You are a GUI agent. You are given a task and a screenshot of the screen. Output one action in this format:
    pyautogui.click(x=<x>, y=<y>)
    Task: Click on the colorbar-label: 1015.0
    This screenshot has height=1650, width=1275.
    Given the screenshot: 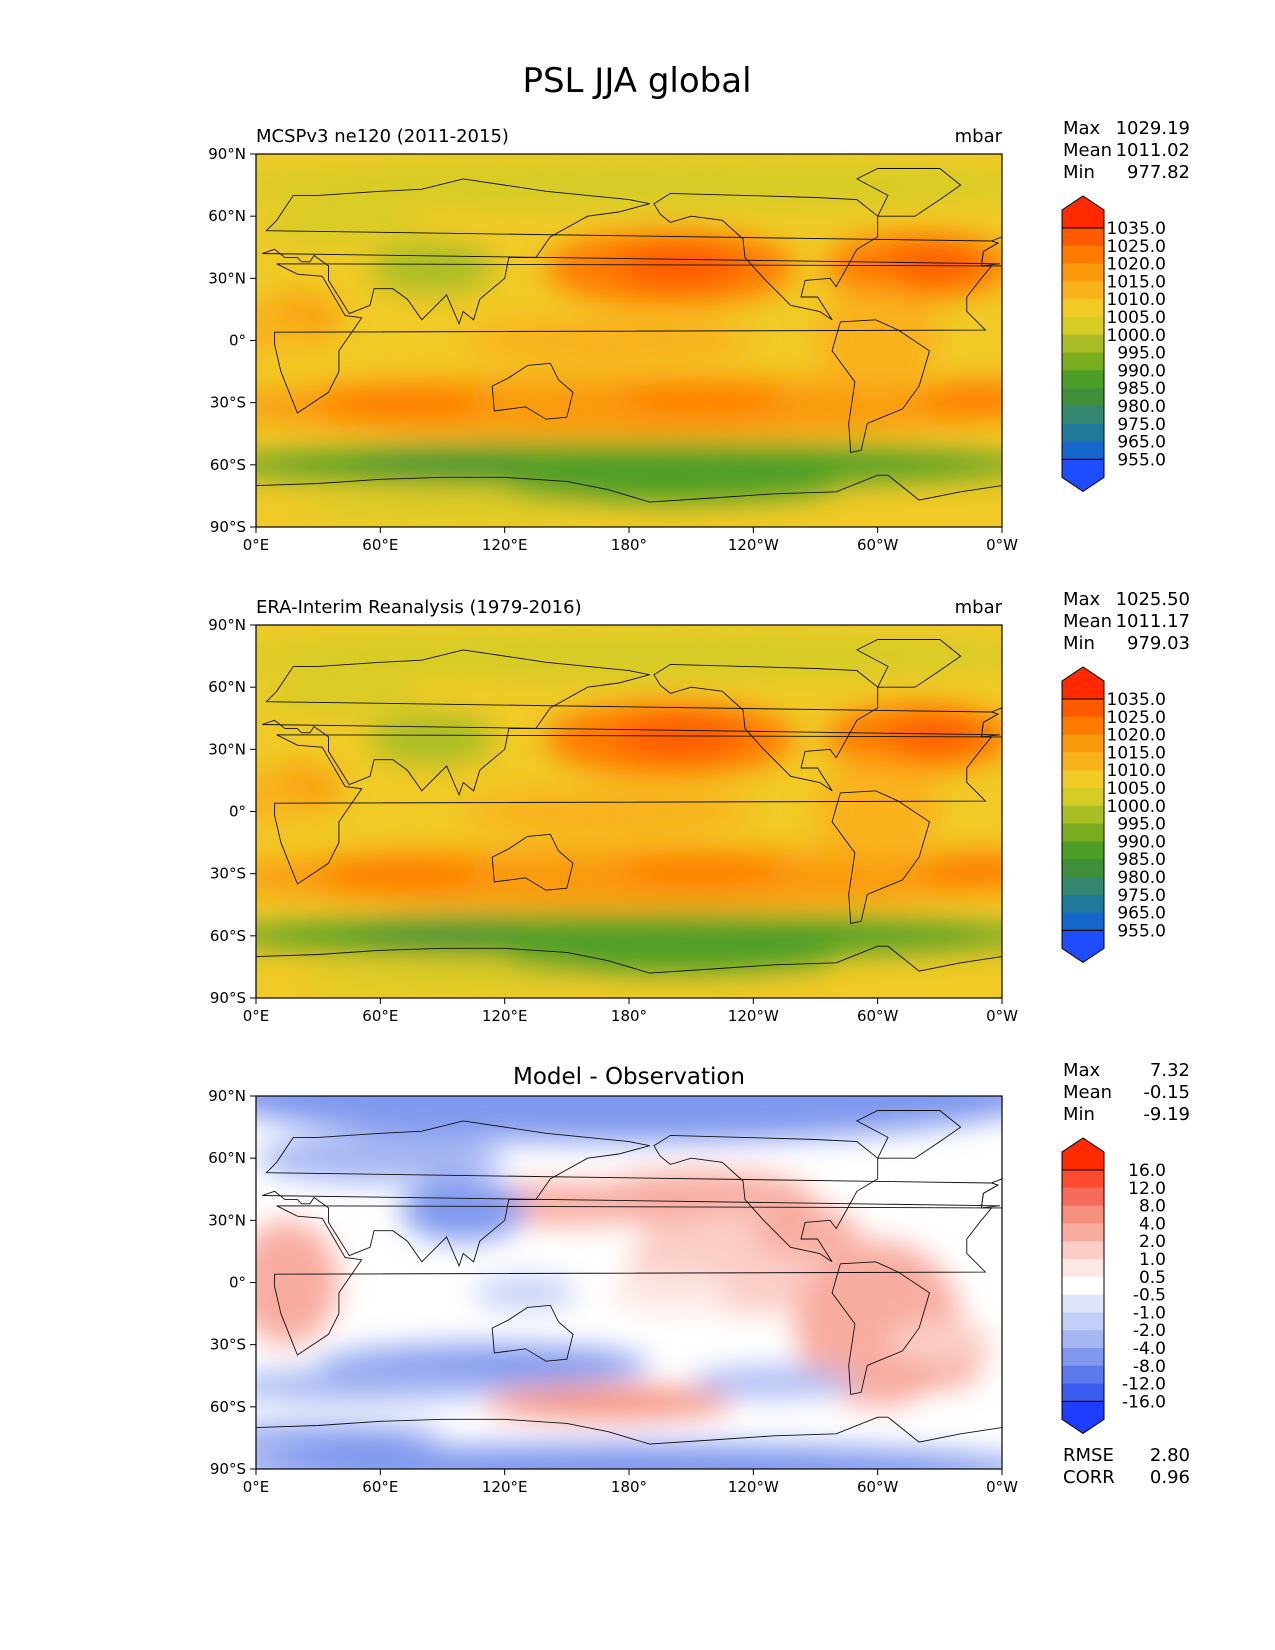 What is the action you would take?
    pyautogui.click(x=1136, y=753)
    